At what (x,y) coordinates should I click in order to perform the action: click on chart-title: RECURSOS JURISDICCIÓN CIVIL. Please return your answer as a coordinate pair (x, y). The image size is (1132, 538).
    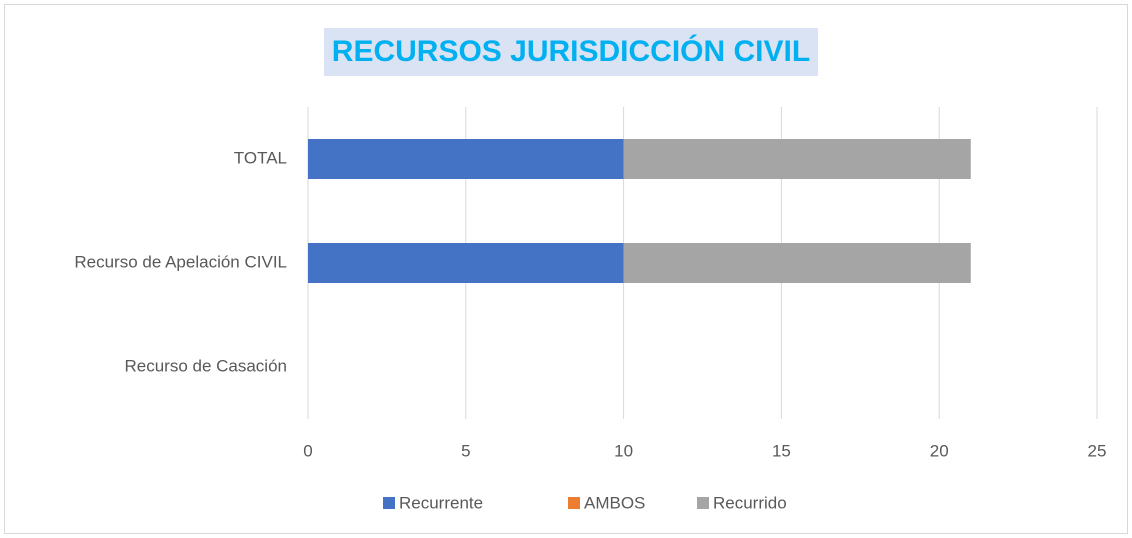
    Looking at the image, I should click on (571, 51).